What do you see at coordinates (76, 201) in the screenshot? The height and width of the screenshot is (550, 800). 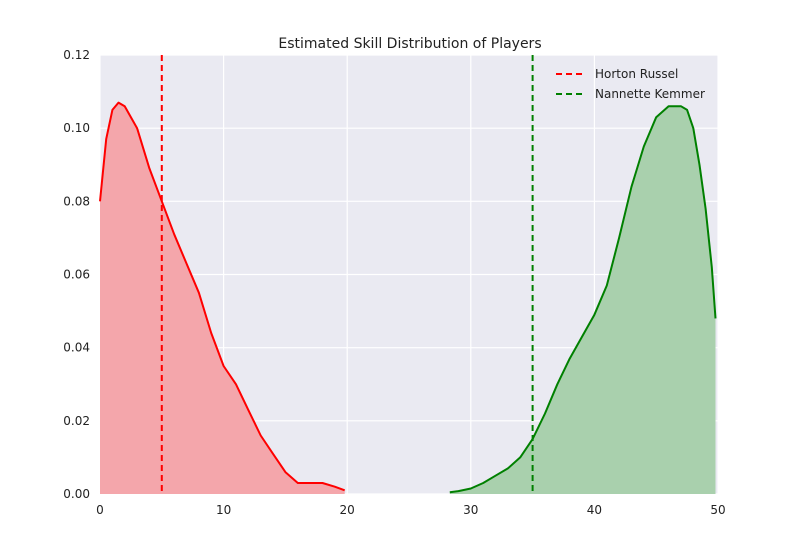 I see `y-tick-label: 0.08` at bounding box center [76, 201].